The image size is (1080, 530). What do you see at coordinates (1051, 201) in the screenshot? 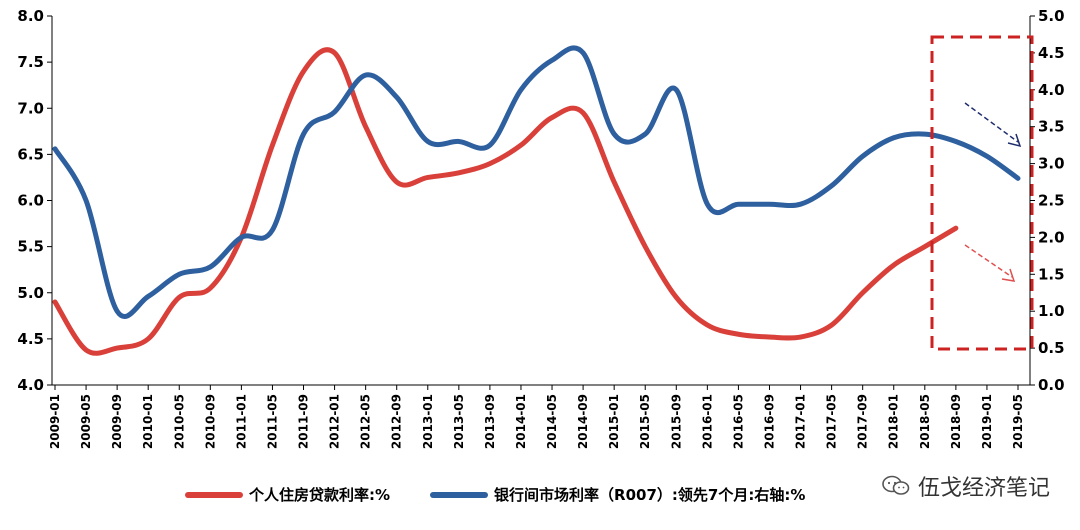
I see `y-right-tick-label: 2.5` at bounding box center [1051, 201].